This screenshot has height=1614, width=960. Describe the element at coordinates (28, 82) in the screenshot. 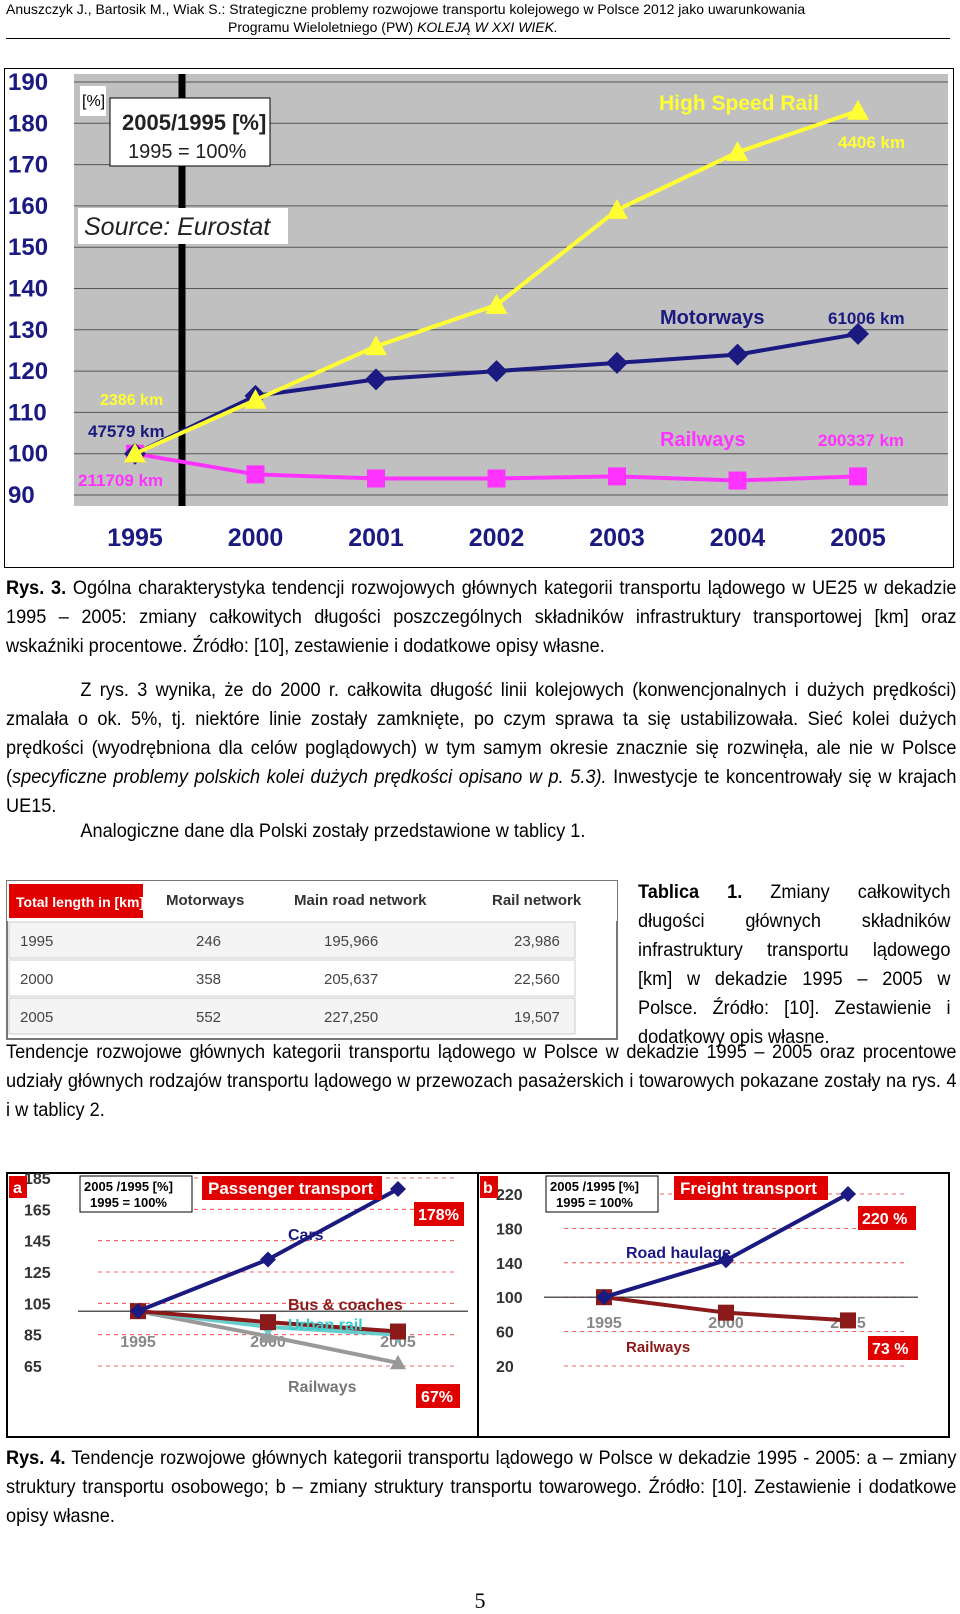

I see `y-tick-190: 190` at that location.